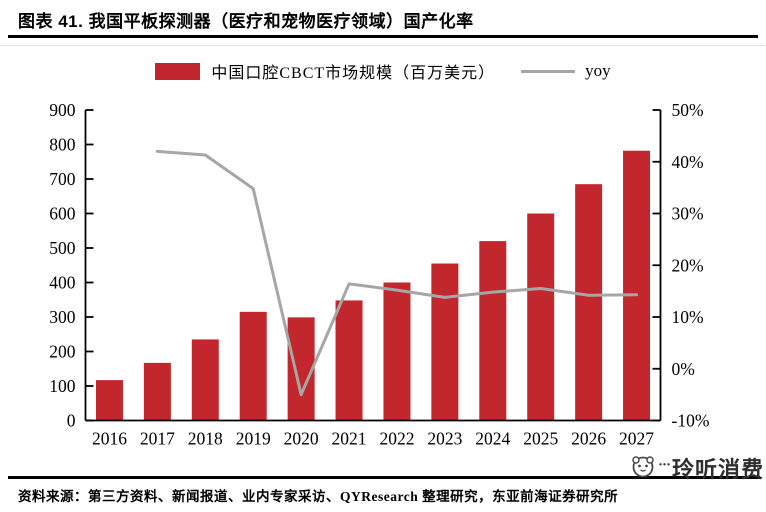 This screenshot has width=766, height=512. Describe the element at coordinates (397, 351) in the screenshot. I see `bar-2022` at that location.